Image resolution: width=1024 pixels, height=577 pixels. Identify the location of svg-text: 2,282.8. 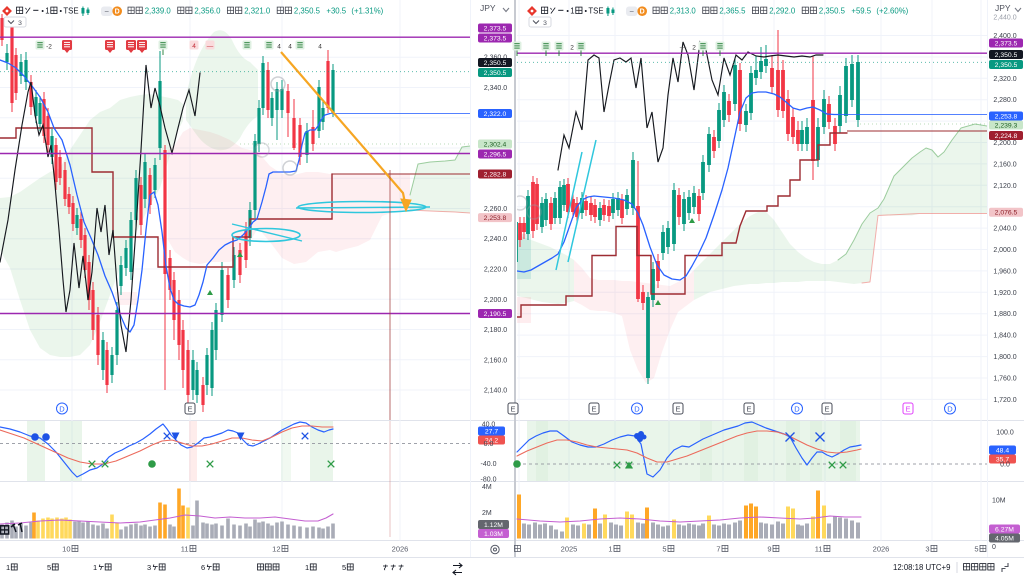
(495, 174).